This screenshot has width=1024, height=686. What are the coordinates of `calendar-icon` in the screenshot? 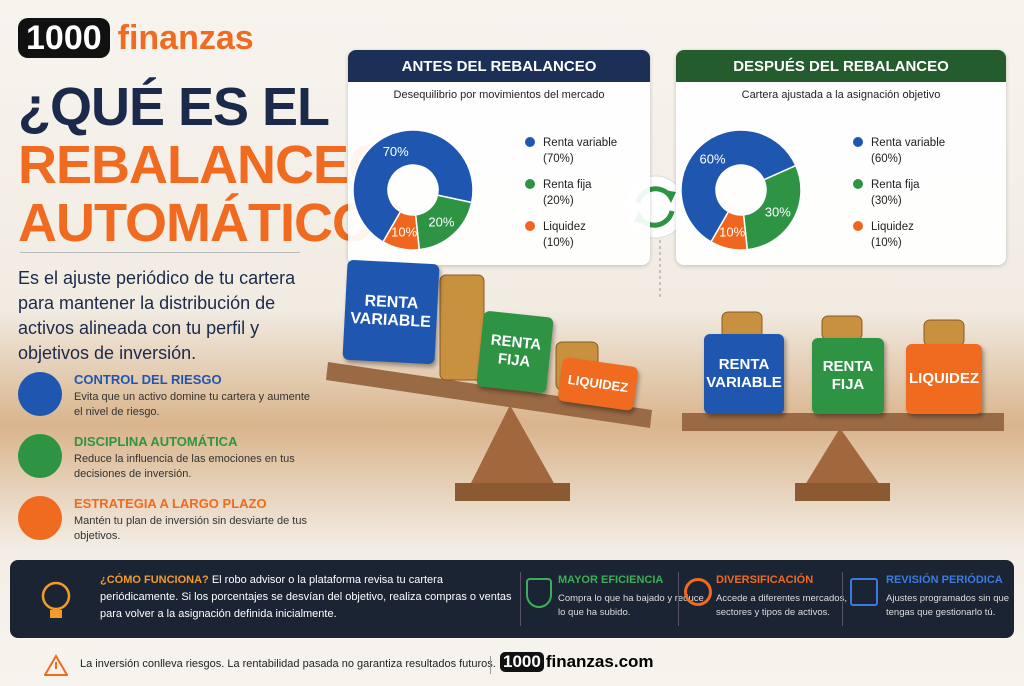 It's located at (864, 592).